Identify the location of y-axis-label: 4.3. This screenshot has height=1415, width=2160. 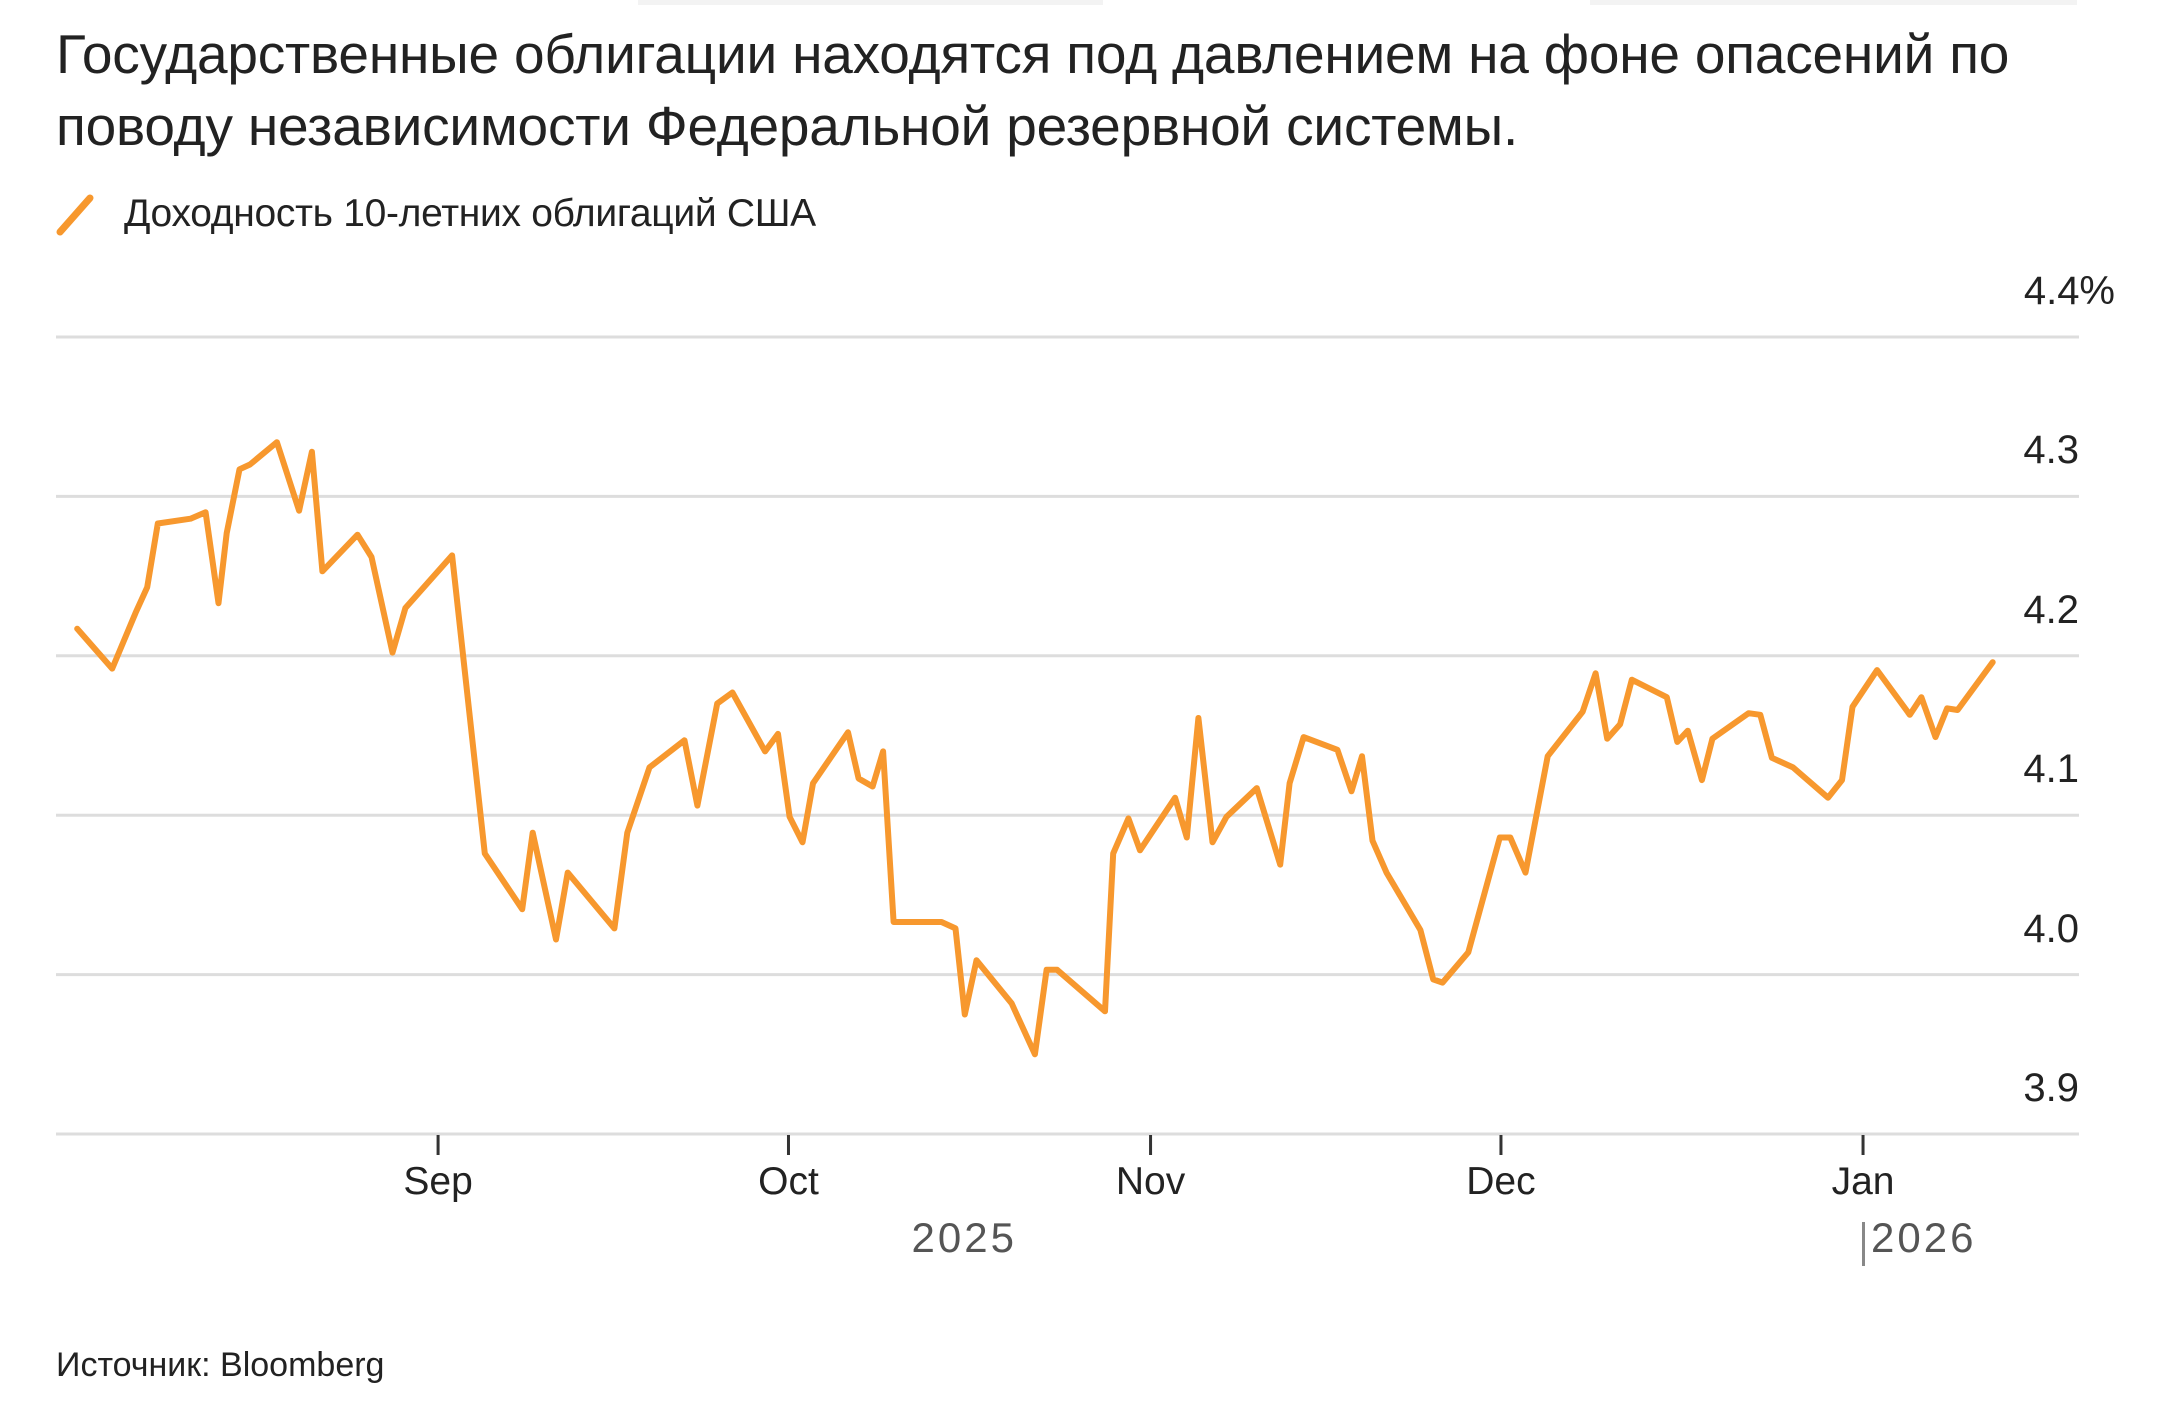
(2051, 450).